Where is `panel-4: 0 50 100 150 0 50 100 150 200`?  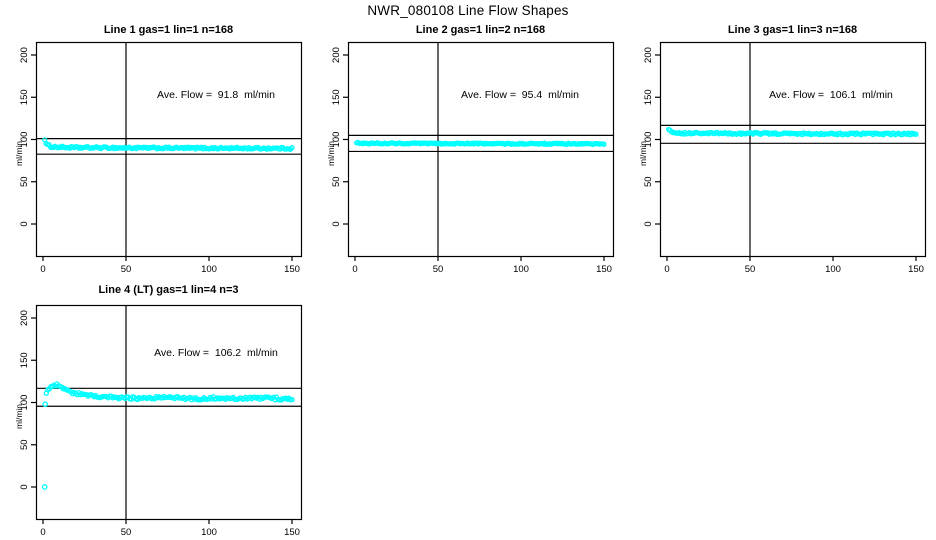
panel-4: 0 50 100 150 0 50 100 150 200 is located at coordinates (161, 421).